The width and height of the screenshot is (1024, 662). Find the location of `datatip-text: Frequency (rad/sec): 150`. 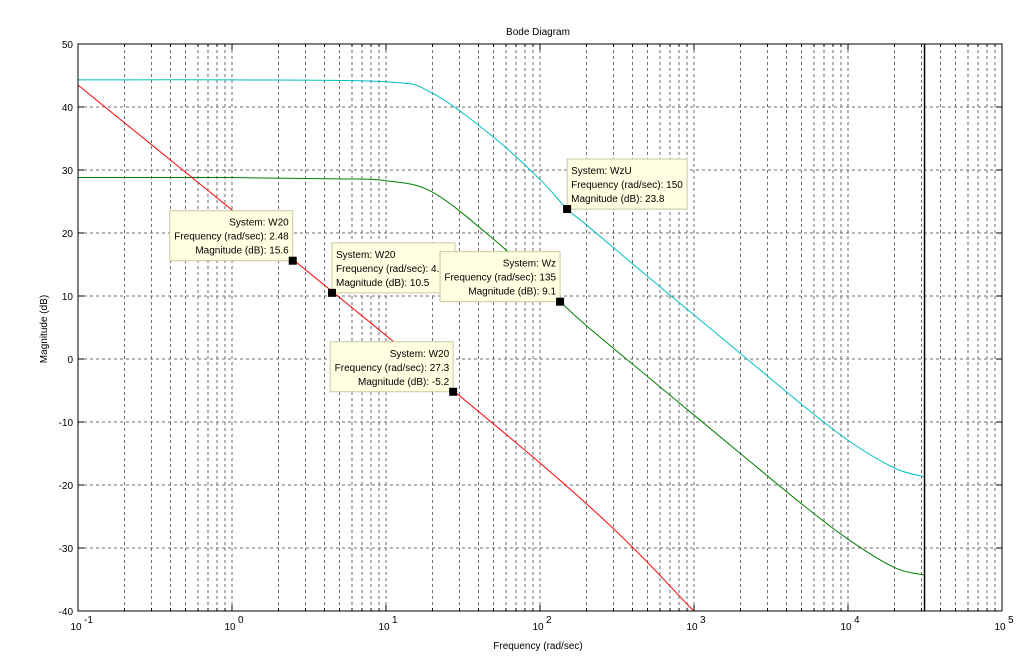

datatip-text: Frequency (rad/sec): 150 is located at coordinates (627, 185).